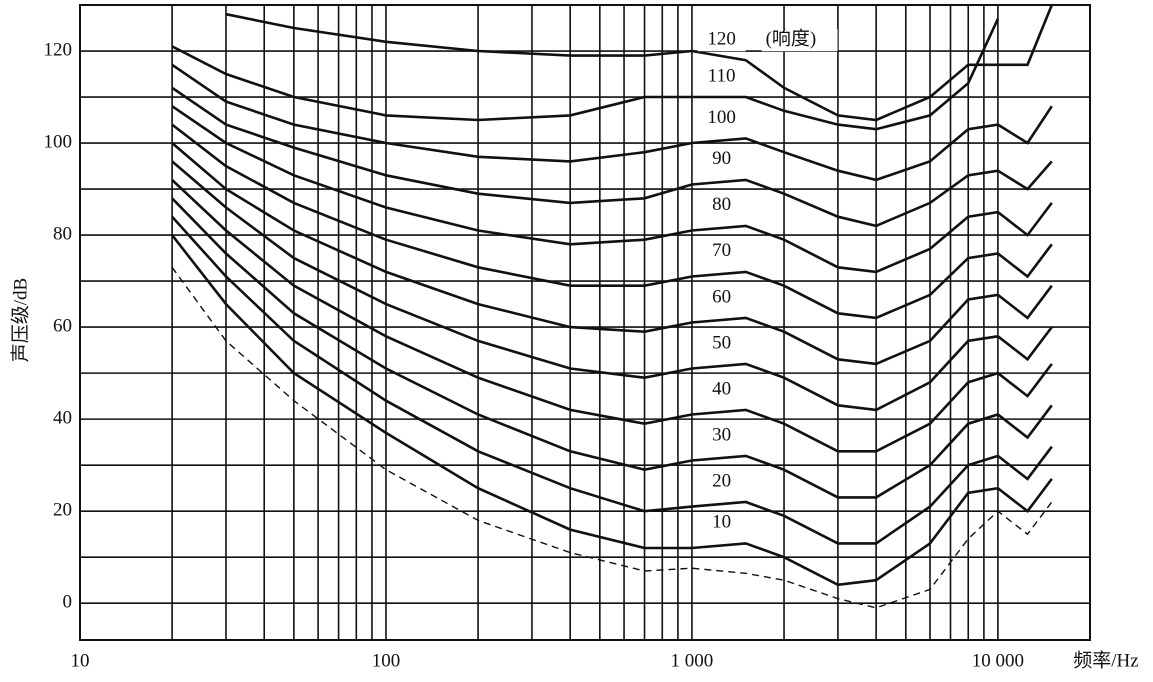 The image size is (1153, 682). I want to click on curve-label: 90, so click(721, 158).